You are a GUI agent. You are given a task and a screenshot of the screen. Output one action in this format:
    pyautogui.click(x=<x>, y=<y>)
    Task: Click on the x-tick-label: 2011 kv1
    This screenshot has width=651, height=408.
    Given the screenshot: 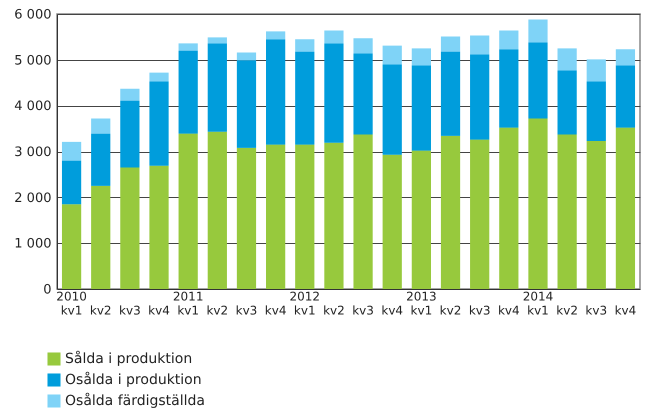 What is the action you would take?
    pyautogui.click(x=188, y=304)
    